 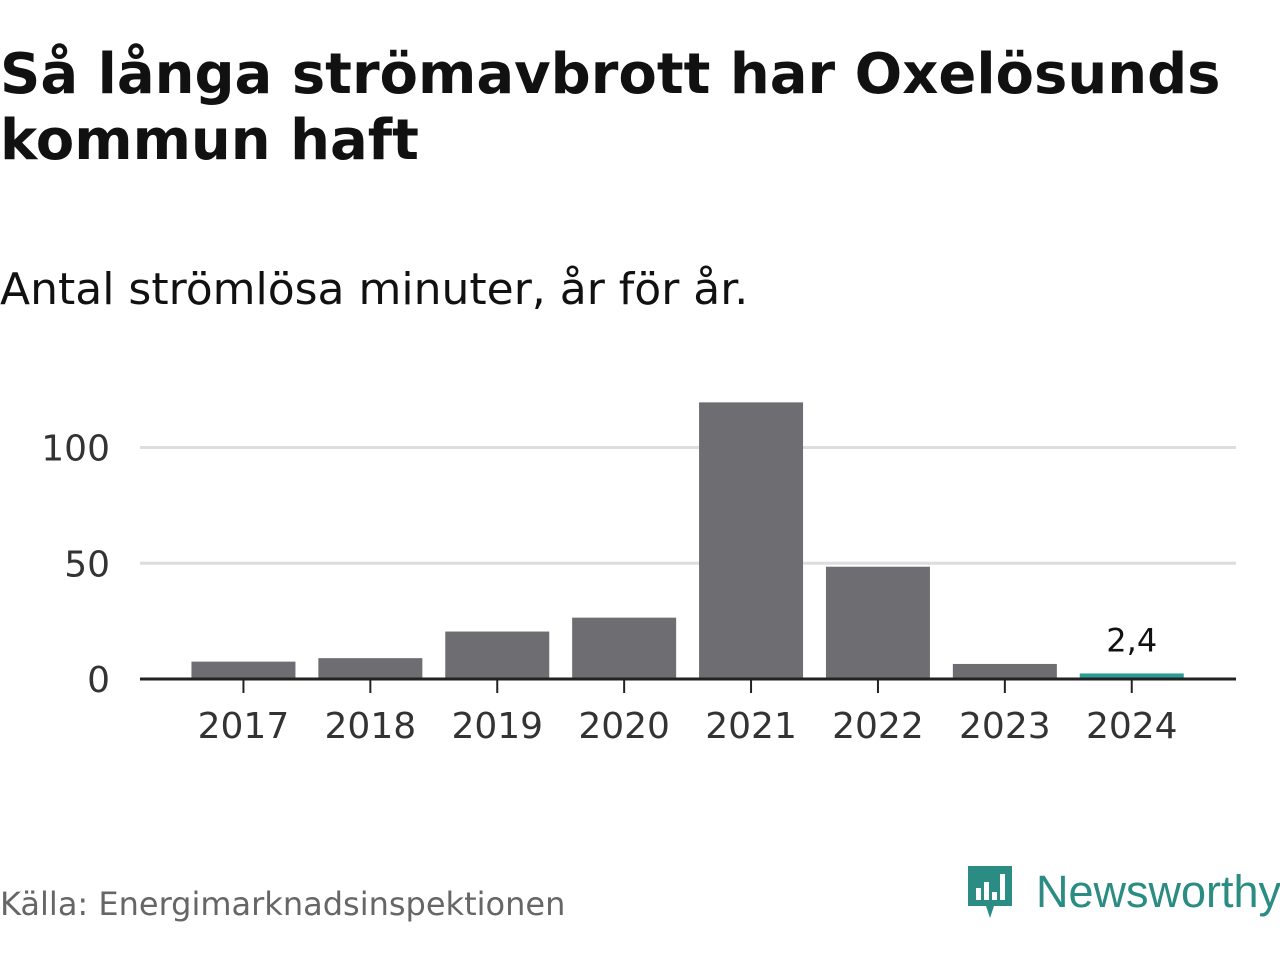 I want to click on newsworthy-logo-icon, so click(x=990, y=892).